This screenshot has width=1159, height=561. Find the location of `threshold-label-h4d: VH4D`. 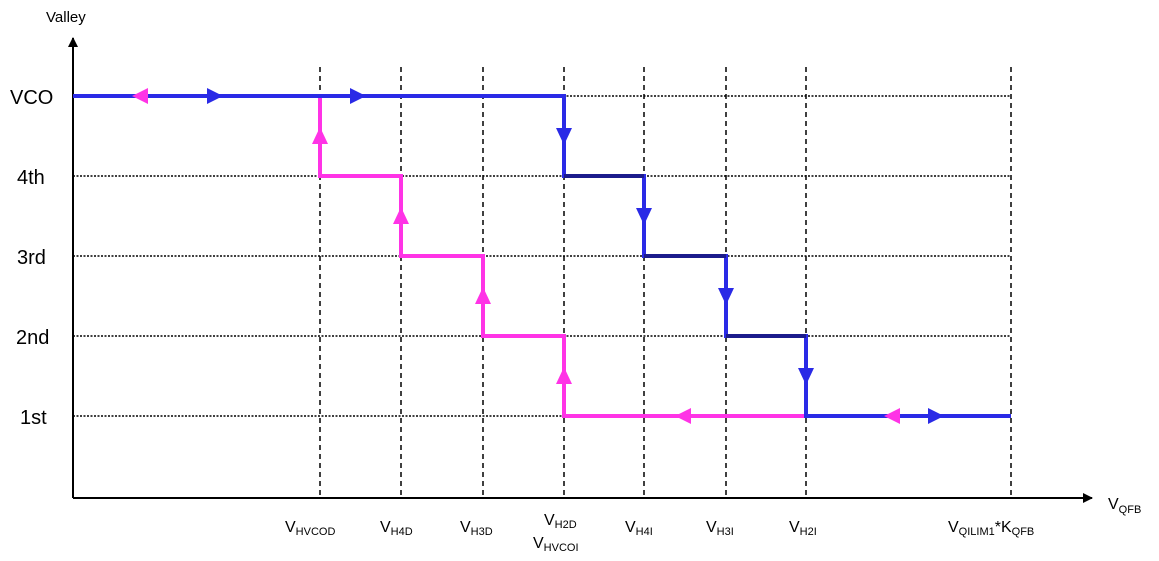

threshold-label-h4d: VH4D is located at coordinates (396, 528).